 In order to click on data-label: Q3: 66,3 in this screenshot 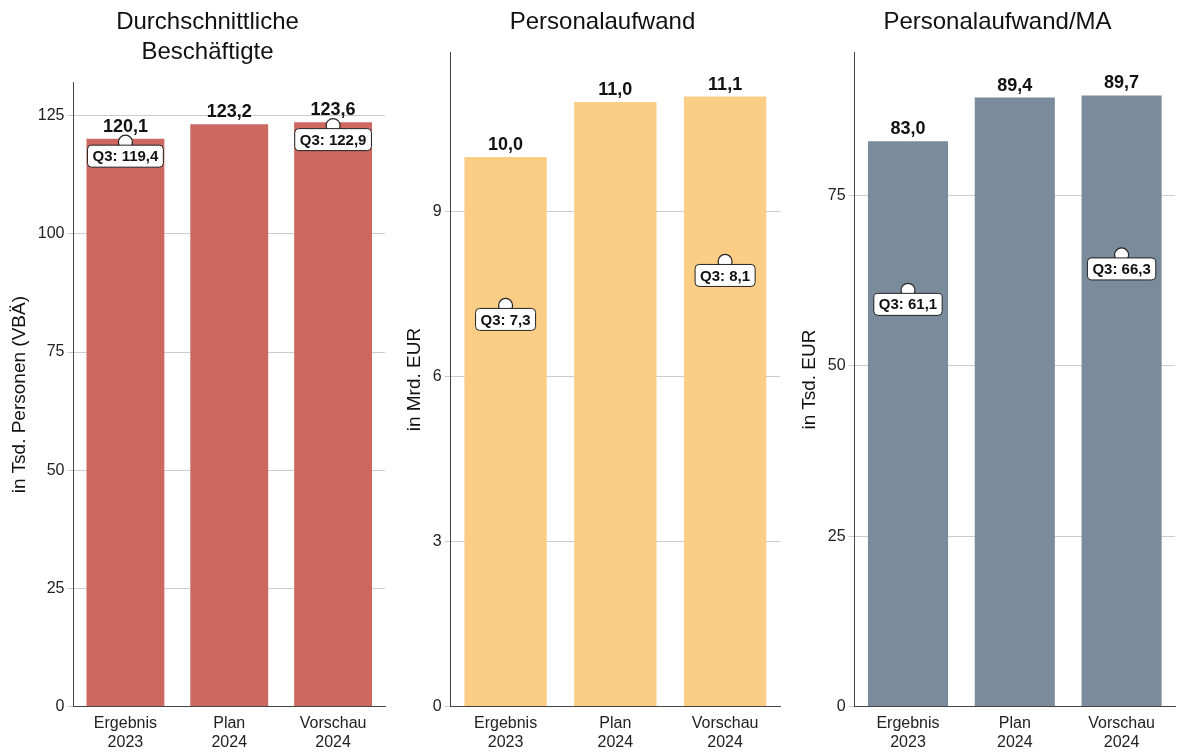, I will do `click(1121, 269)`.